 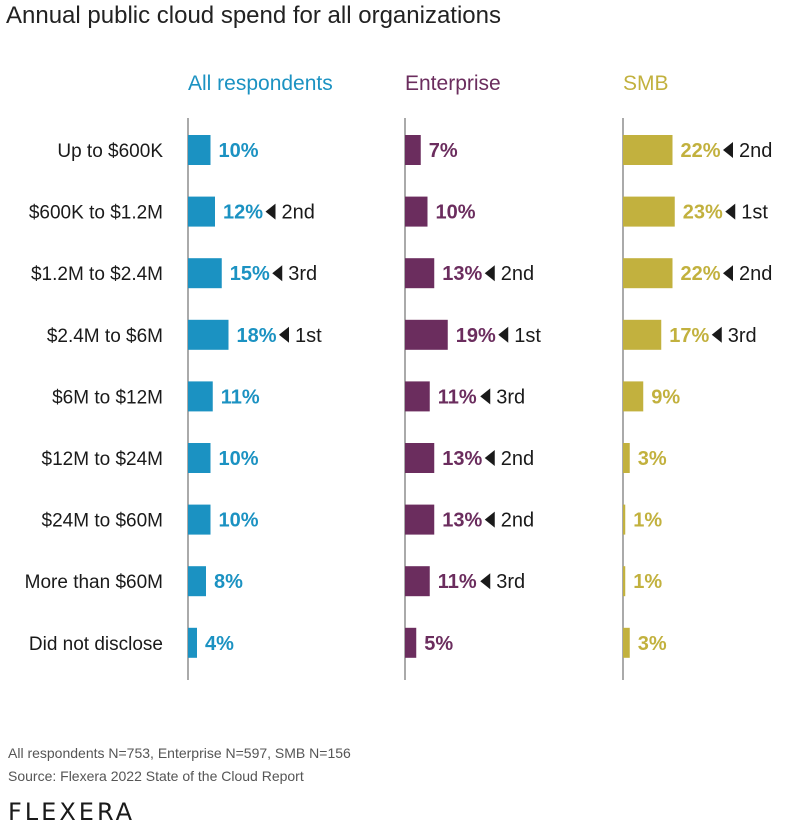 What do you see at coordinates (476, 336) in the screenshot?
I see `value-label: 19%` at bounding box center [476, 336].